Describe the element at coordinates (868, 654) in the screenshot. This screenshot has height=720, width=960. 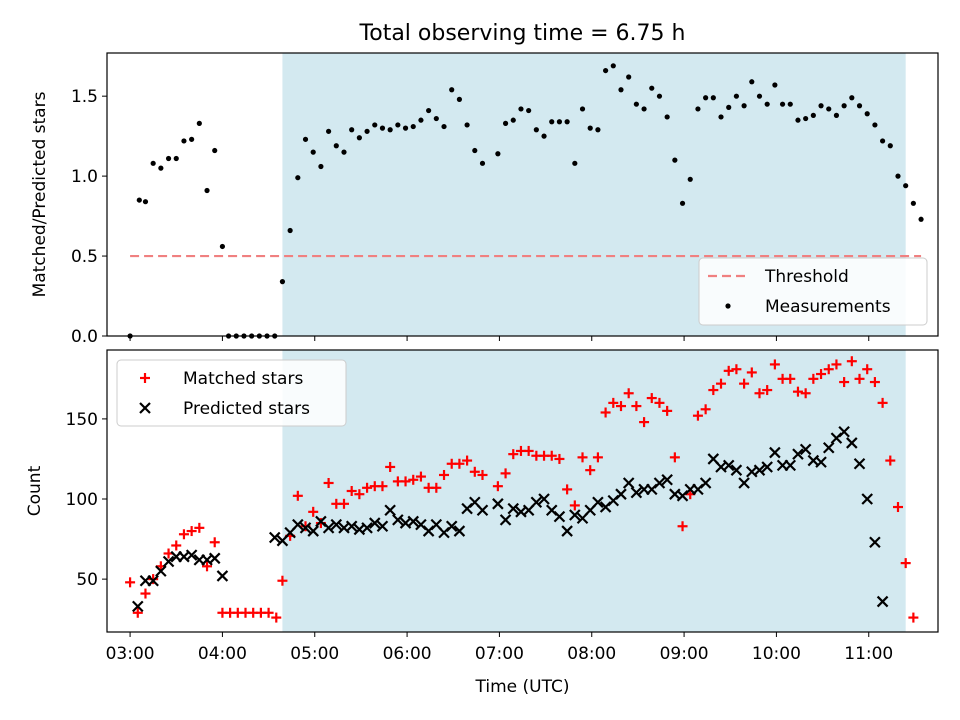
I see `x-tick-label: 11:00` at that location.